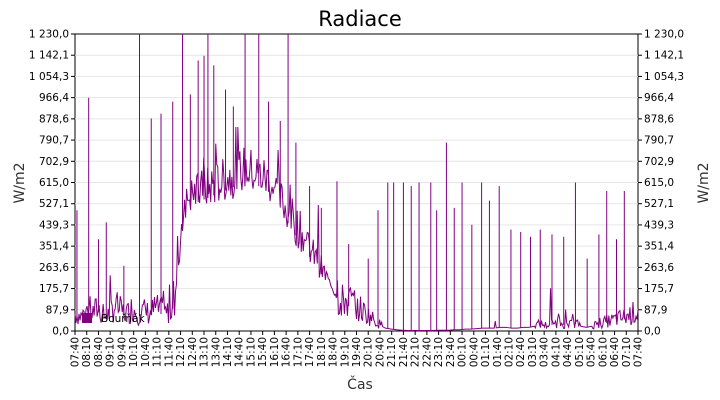  What do you see at coordinates (704, 182) in the screenshot?
I see `y-axis-label-right: W/m2` at bounding box center [704, 182].